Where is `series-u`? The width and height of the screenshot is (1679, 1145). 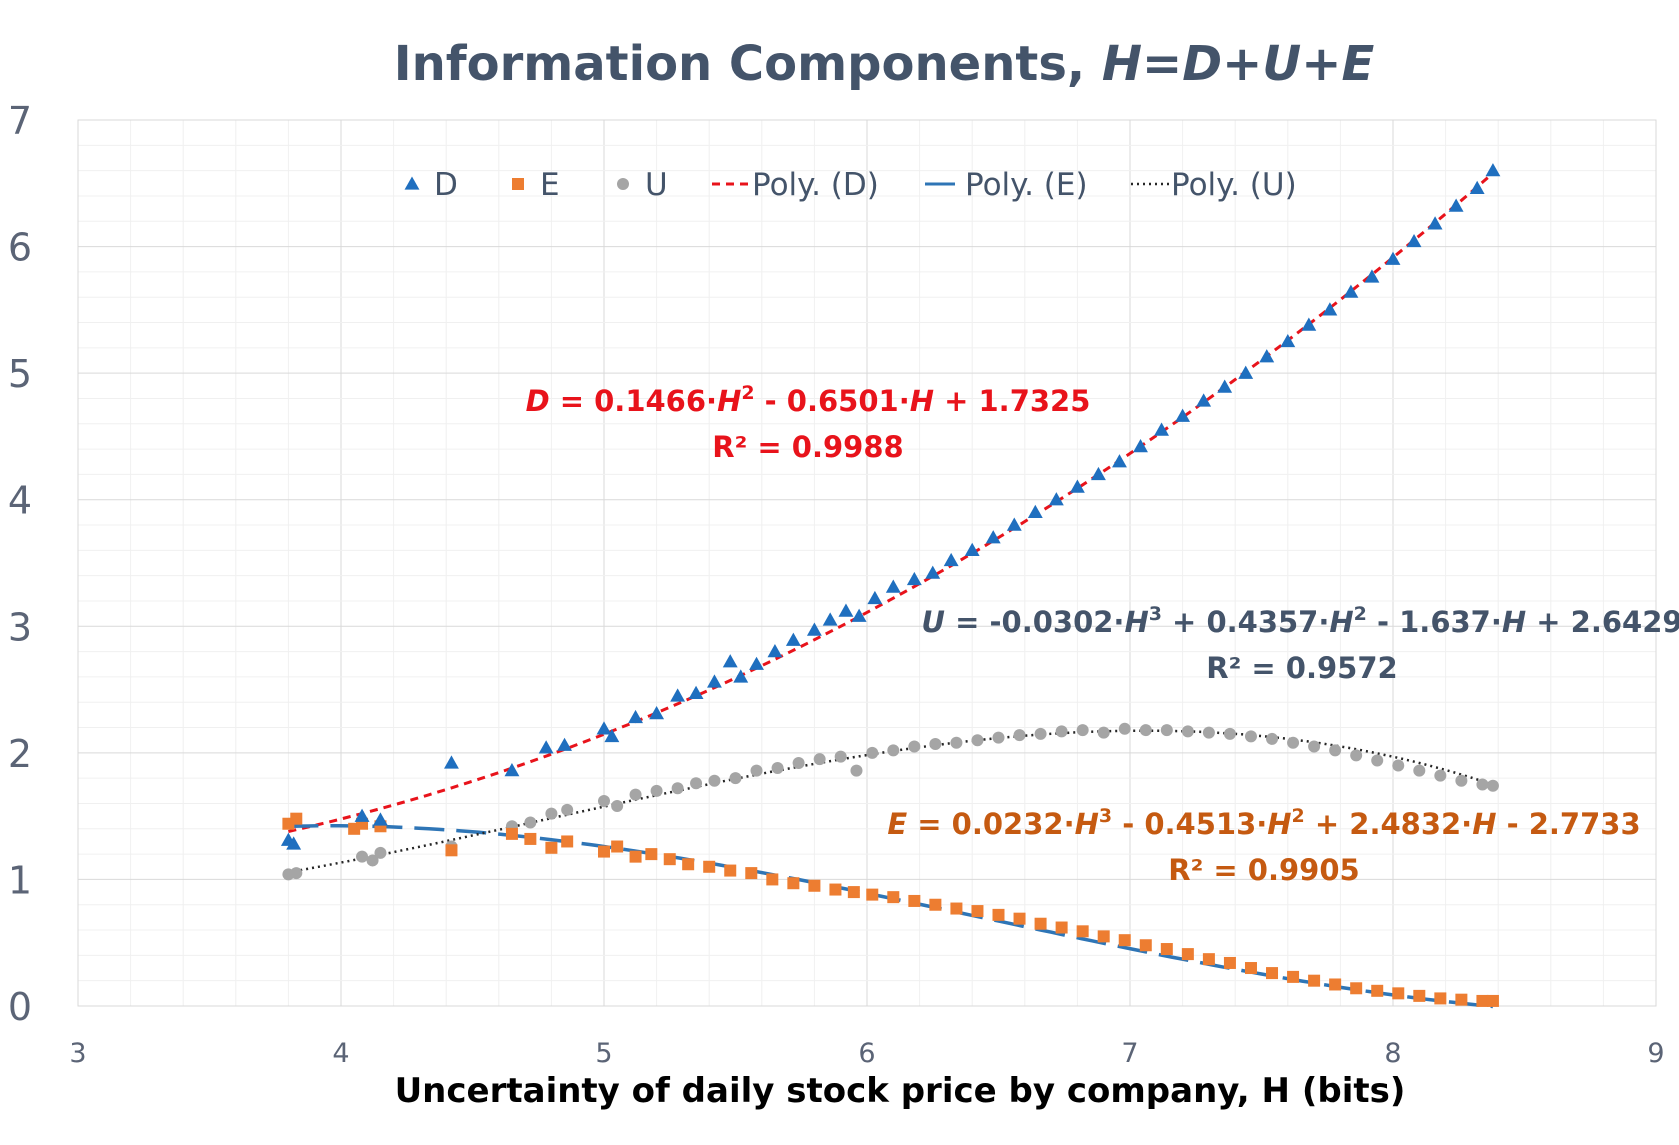
series-u is located at coordinates (890, 801).